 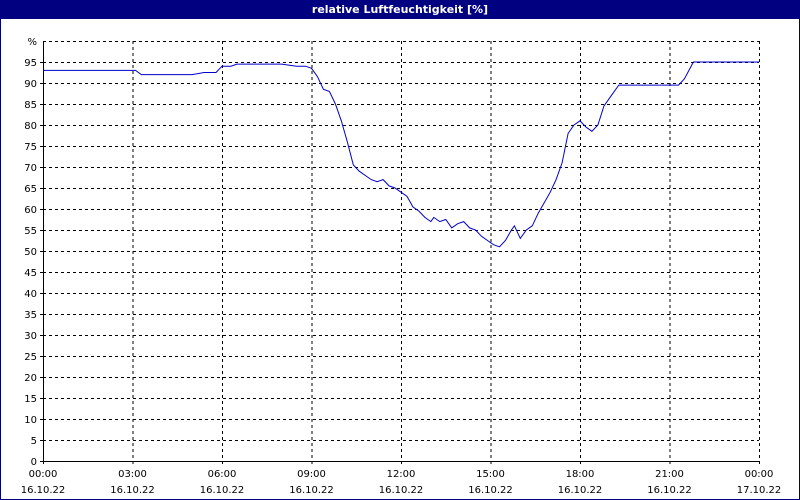 What do you see at coordinates (30, 315) in the screenshot?
I see `y-tick-label: 35` at bounding box center [30, 315].